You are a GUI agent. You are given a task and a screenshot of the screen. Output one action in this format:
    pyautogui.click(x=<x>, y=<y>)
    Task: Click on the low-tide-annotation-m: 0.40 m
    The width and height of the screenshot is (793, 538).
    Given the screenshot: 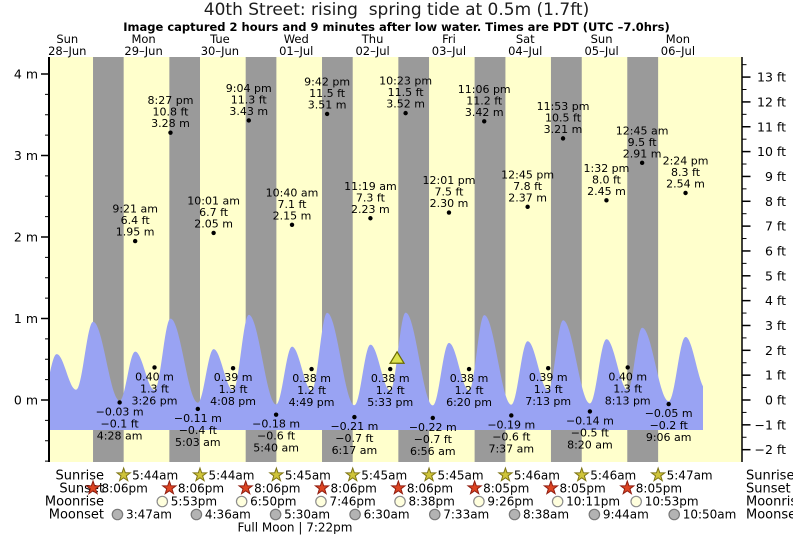 What is the action you would take?
    pyautogui.click(x=154, y=376)
    